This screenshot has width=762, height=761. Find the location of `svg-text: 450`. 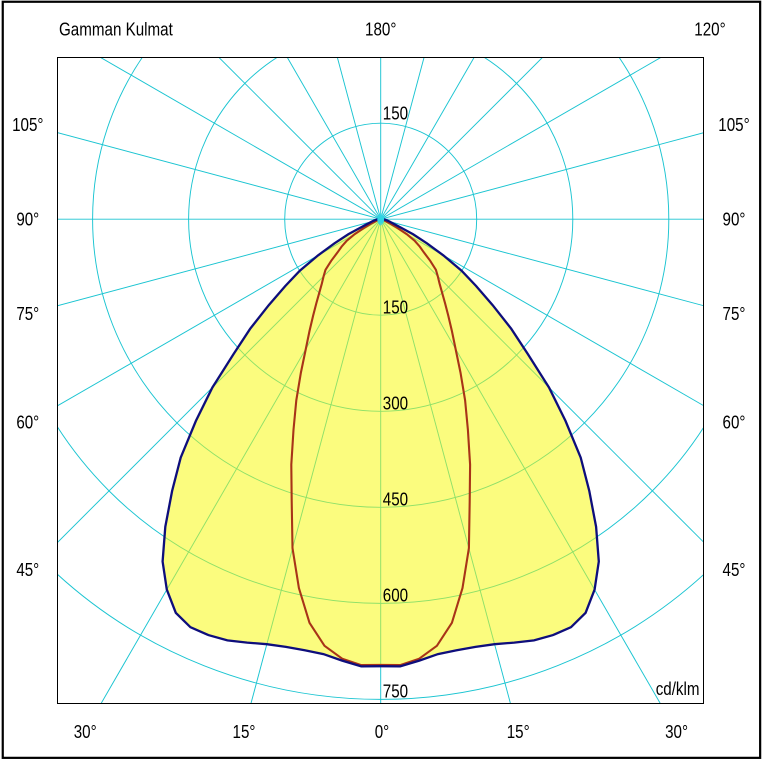

svg-text: 450 is located at coordinates (395, 499).